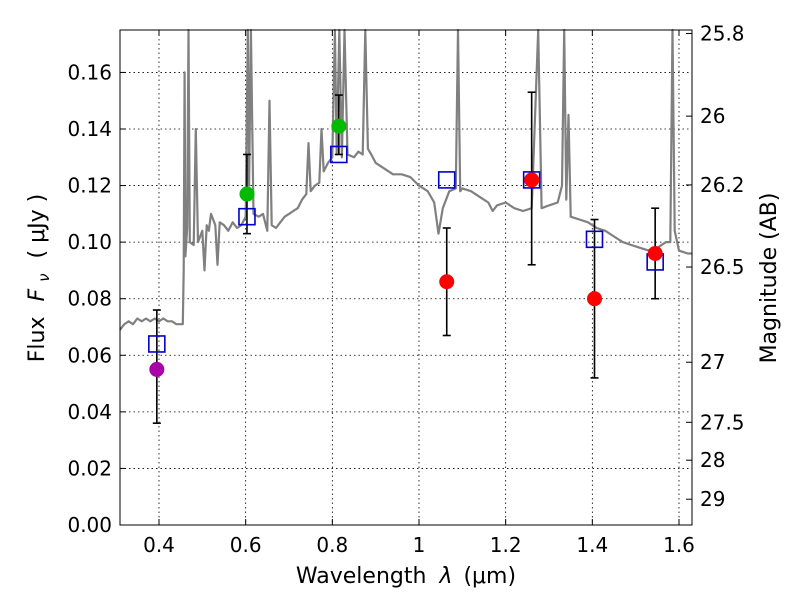  I want to click on y-axis-ticks: 0.00 0.02 0.04 0.06 0.08 0.10 0.12 0.14 0.16, so click(96, 298).